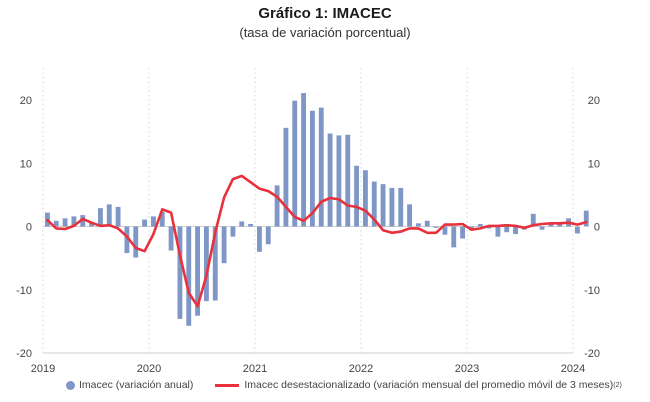  I want to click on legend-line-note: (2), so click(617, 385).